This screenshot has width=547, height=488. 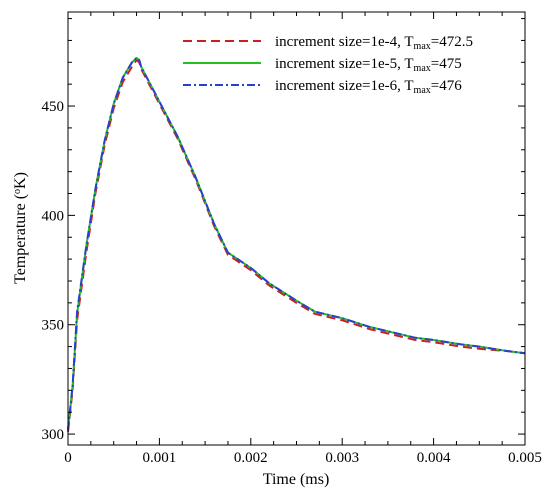 I want to click on x-tick-label: 0, so click(x=68, y=458).